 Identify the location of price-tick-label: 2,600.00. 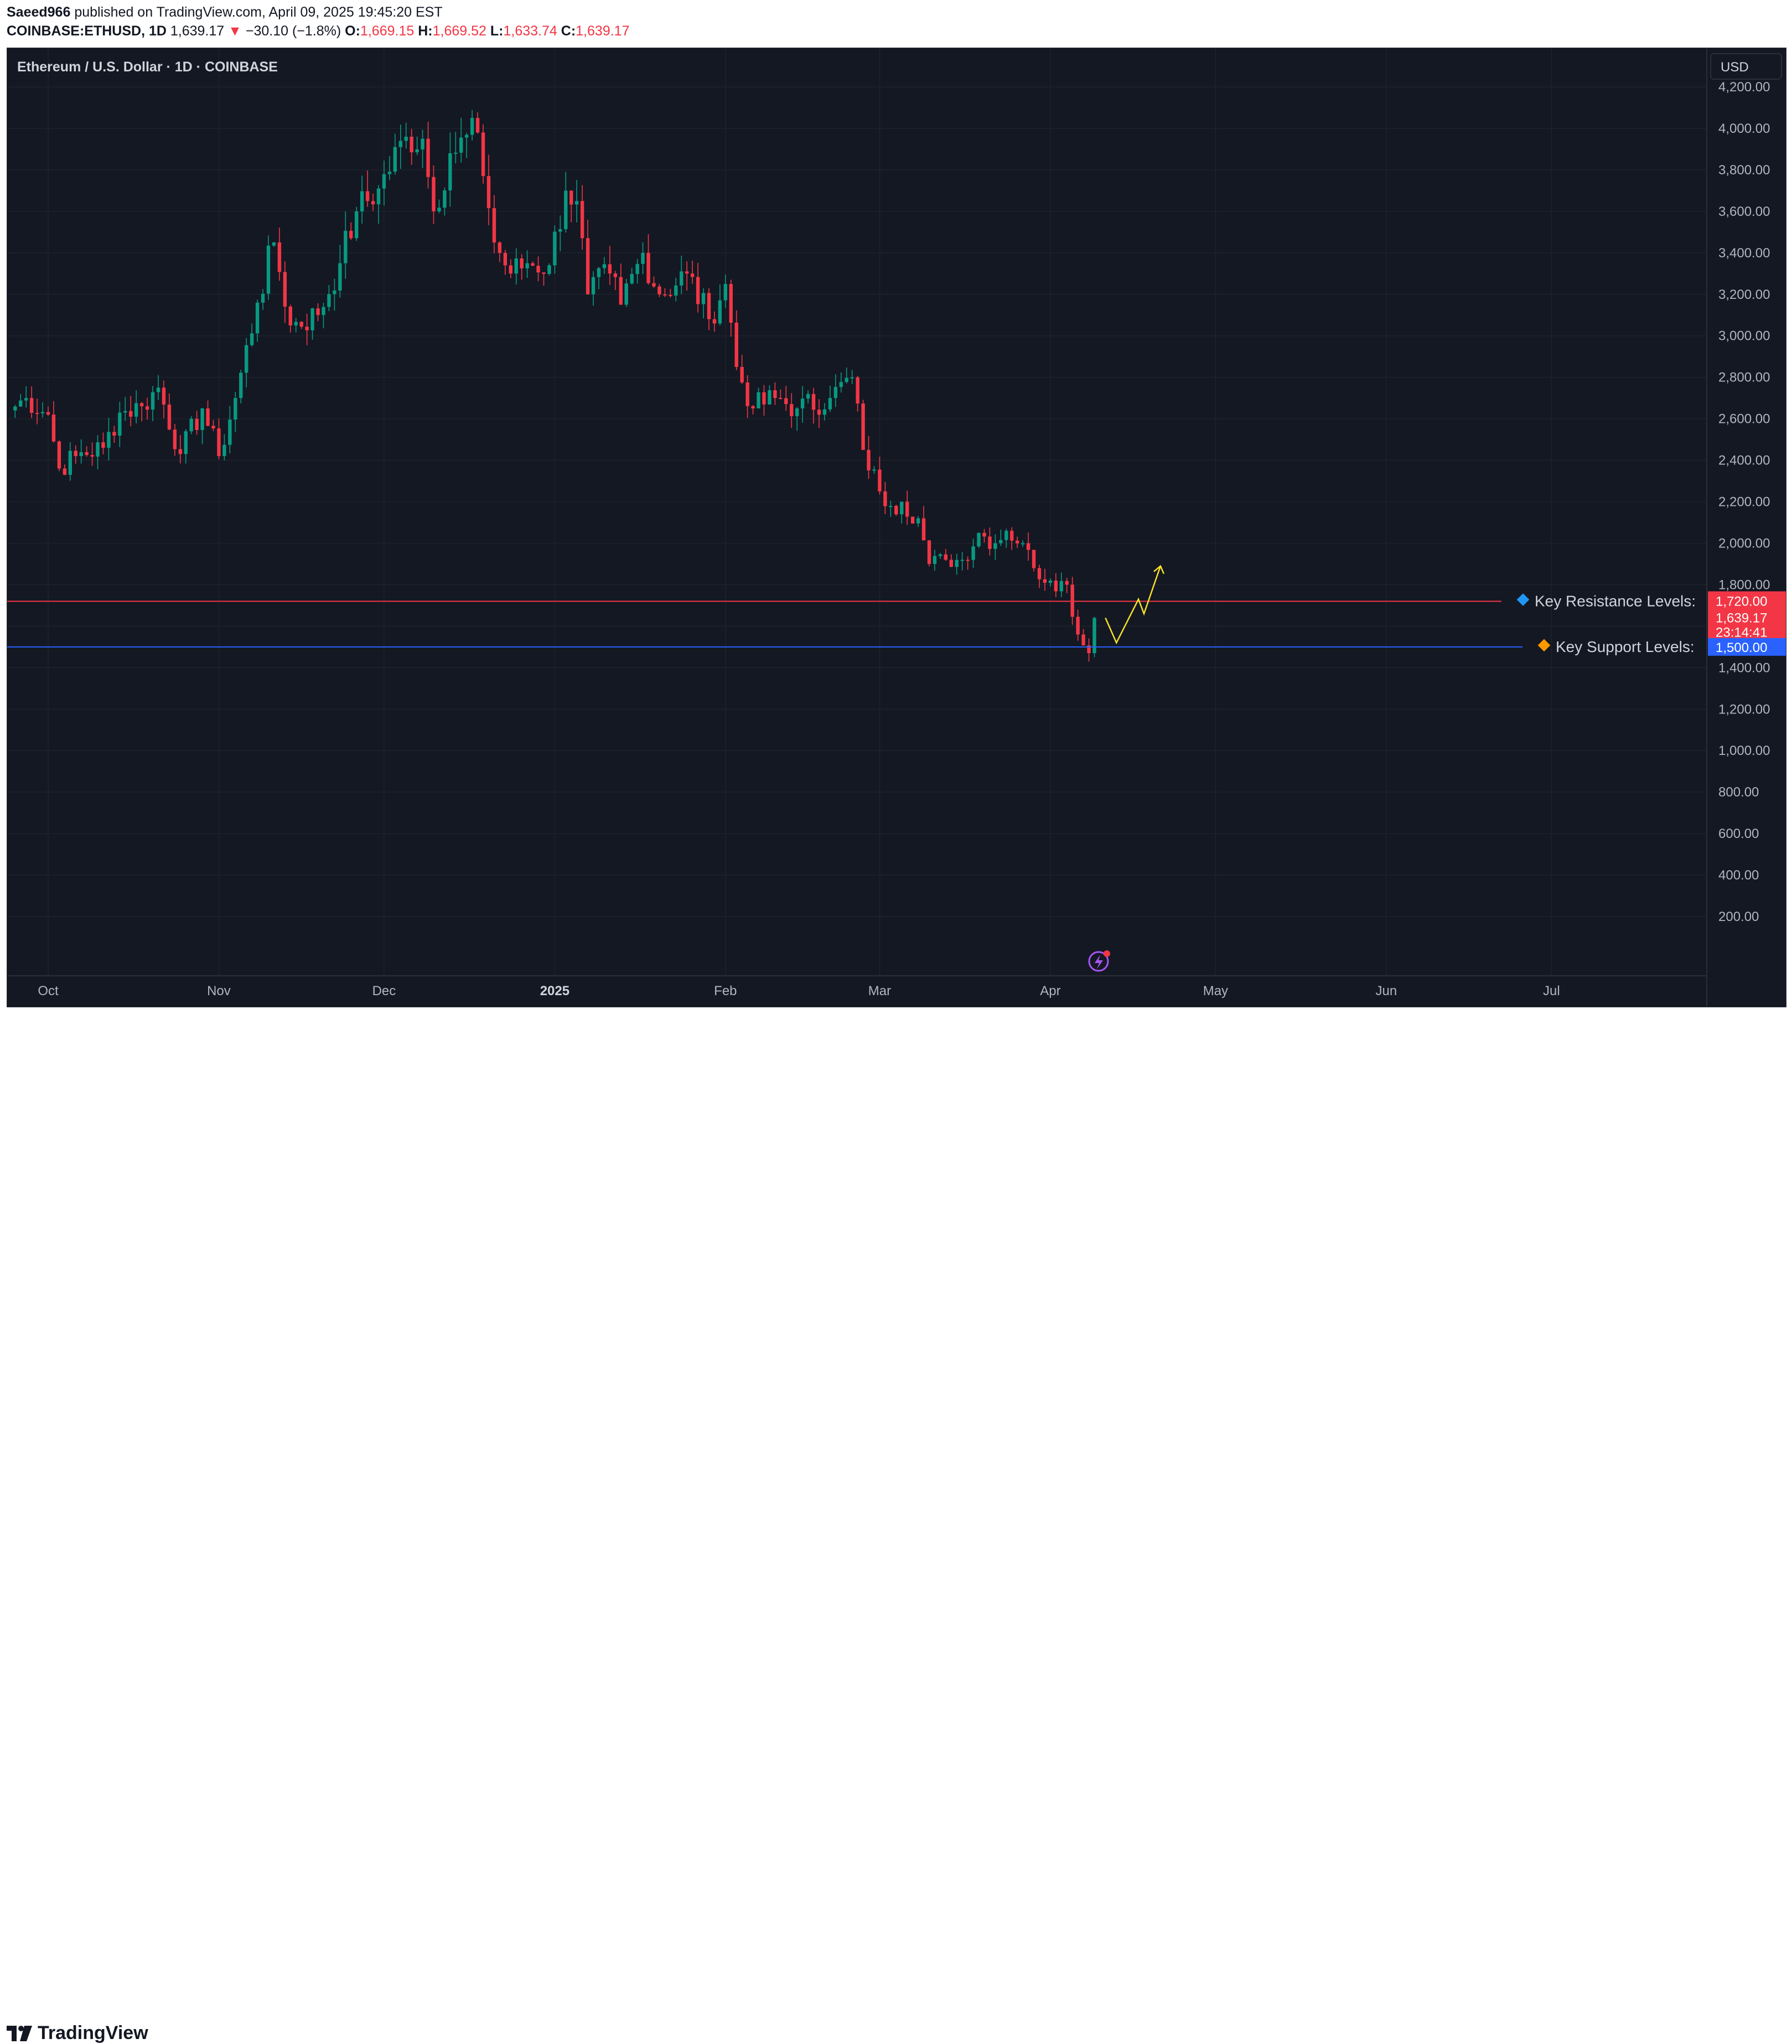
(1744, 419).